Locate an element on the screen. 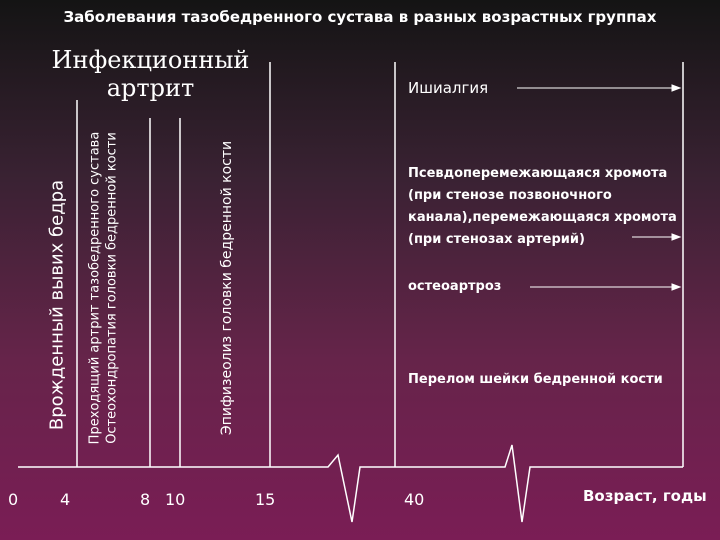  tick-10: 10 is located at coordinates (175, 499).